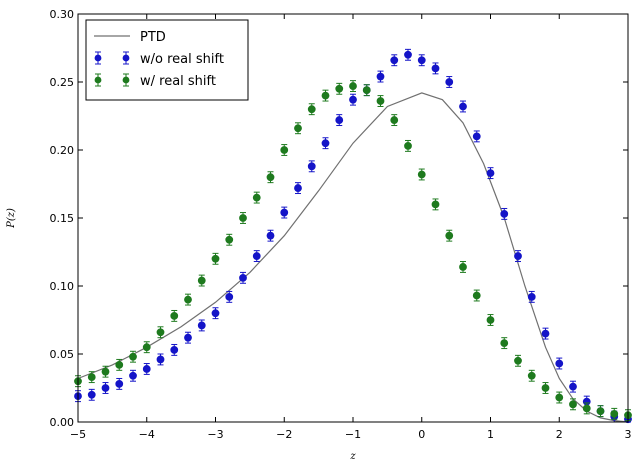  Describe the element at coordinates (62, 150) in the screenshot. I see `y-tick-label: 0.20` at that location.